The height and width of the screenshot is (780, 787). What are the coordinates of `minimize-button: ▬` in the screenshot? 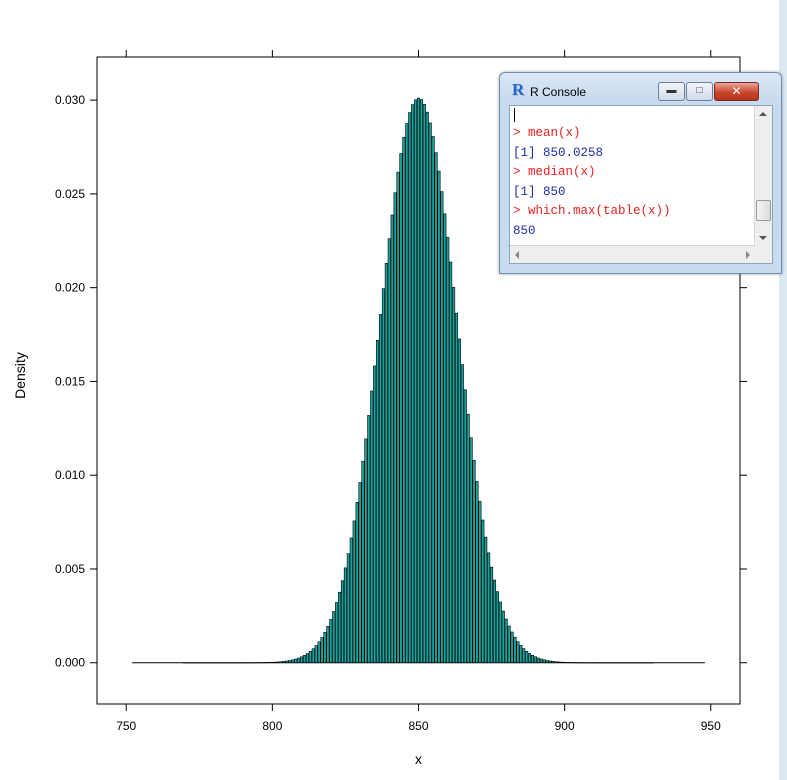 It's located at (671, 91).